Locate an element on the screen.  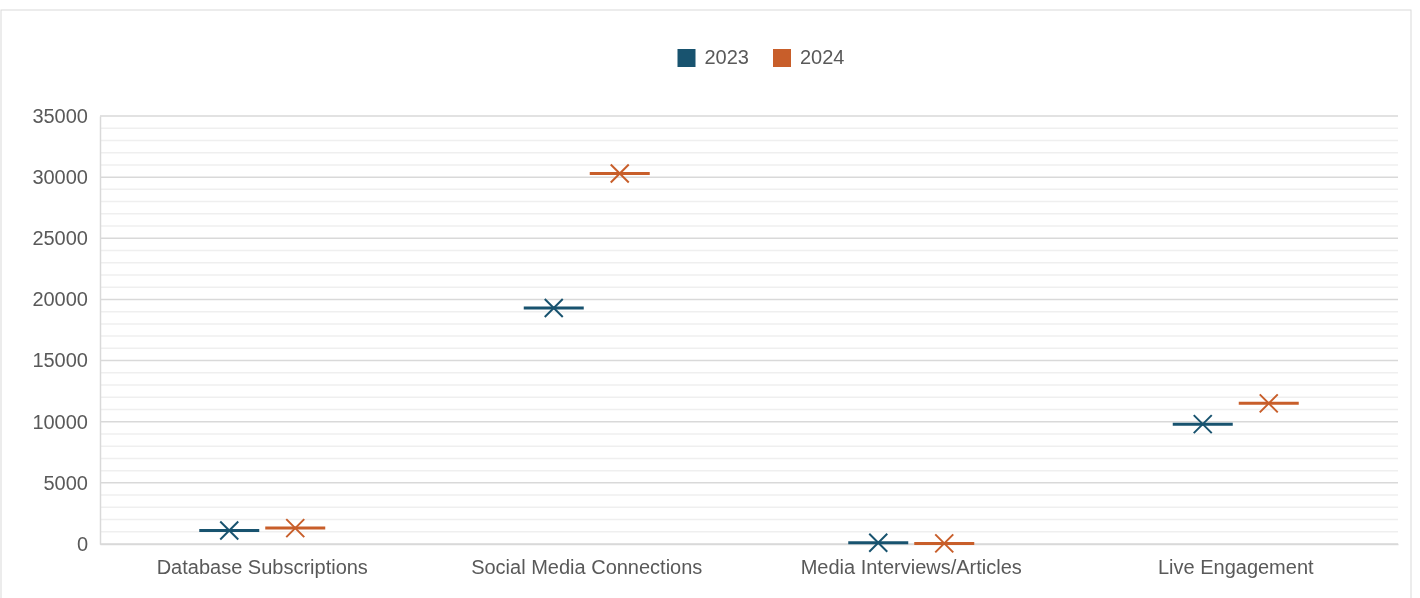
legend-label: 2024 is located at coordinates (822, 57).